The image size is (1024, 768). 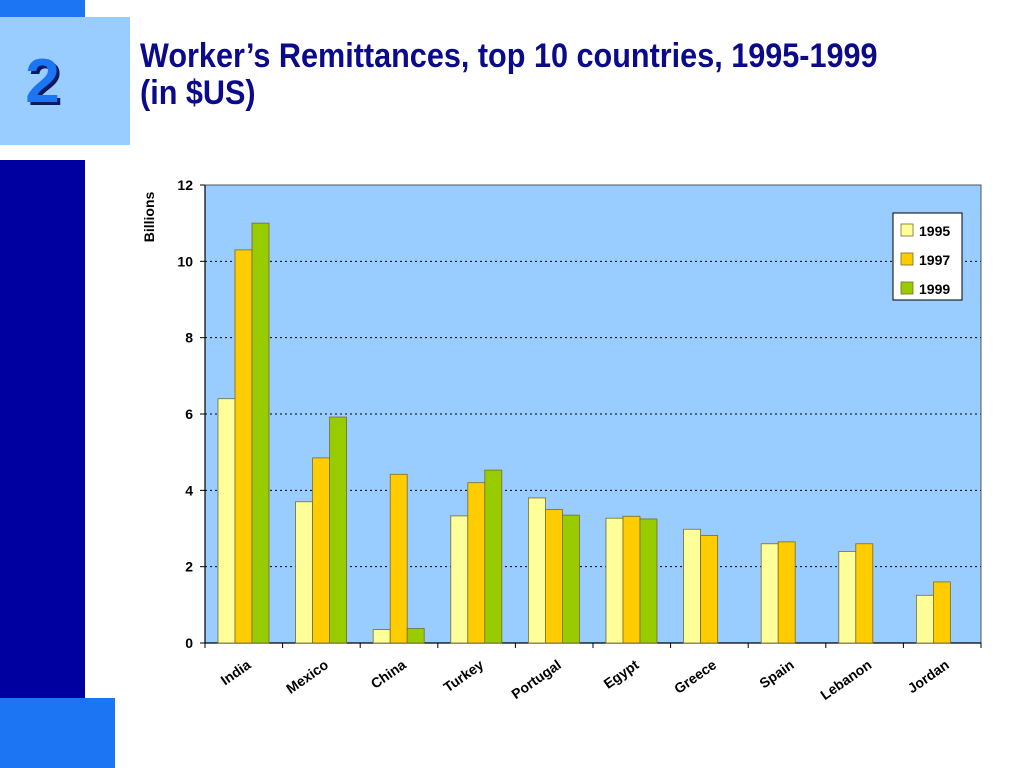 I want to click on y-tick-label: 12, so click(x=185, y=185).